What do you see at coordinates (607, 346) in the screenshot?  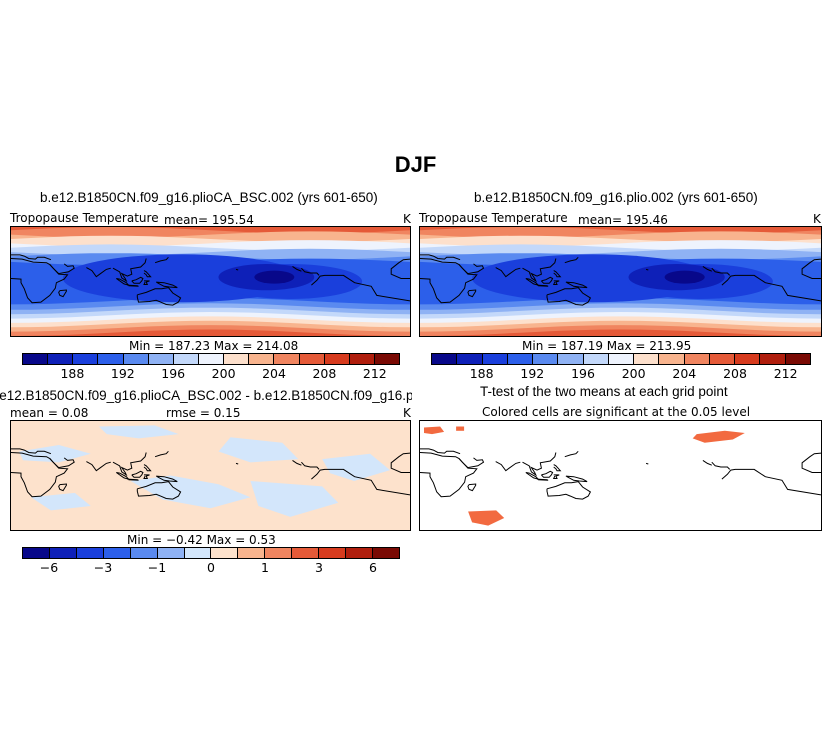 I see `panel2-minmax: Min = 187.19 Max = 213.95` at bounding box center [607, 346].